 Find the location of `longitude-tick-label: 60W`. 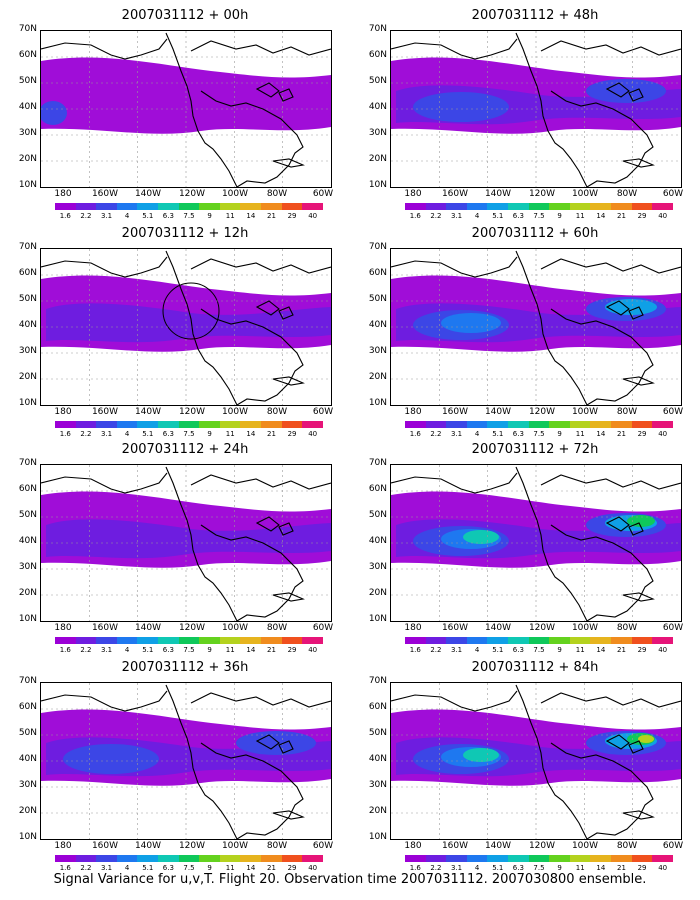

longitude-tick-label: 60W is located at coordinates (673, 628).